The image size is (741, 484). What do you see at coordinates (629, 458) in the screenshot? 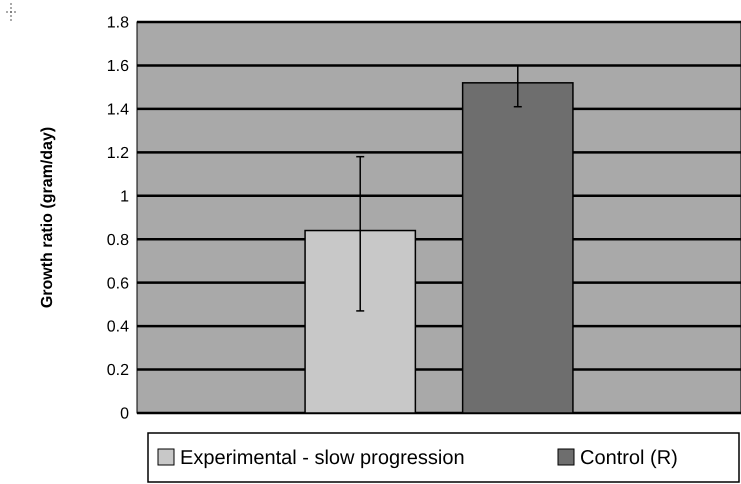
I see `legend-label: Control (R)` at bounding box center [629, 458].